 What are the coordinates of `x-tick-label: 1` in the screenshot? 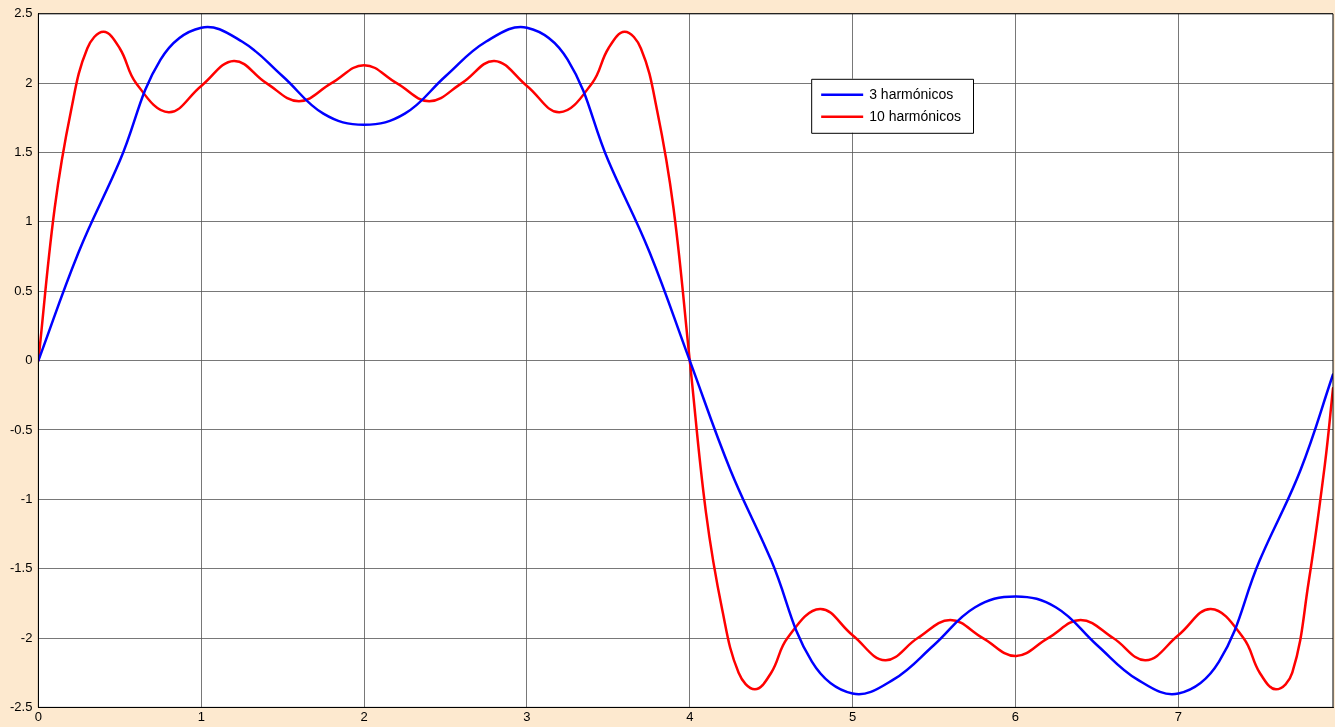 It's located at (201, 716).